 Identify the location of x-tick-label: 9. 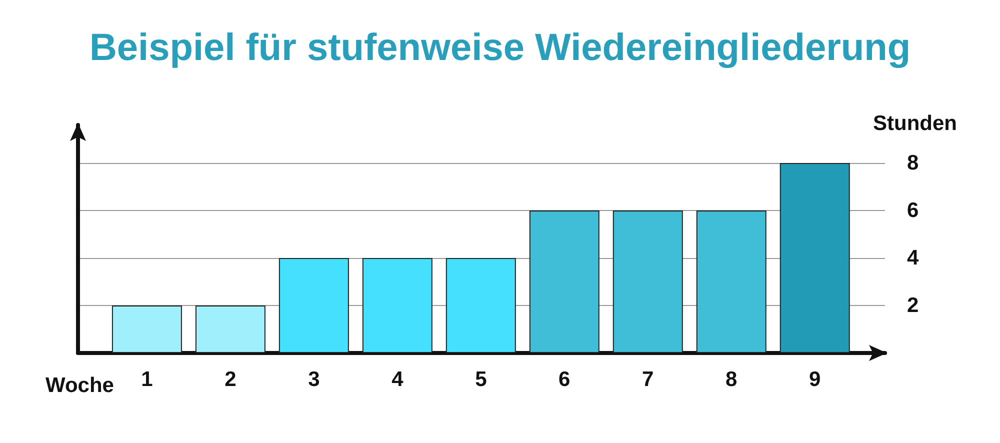
(815, 379).